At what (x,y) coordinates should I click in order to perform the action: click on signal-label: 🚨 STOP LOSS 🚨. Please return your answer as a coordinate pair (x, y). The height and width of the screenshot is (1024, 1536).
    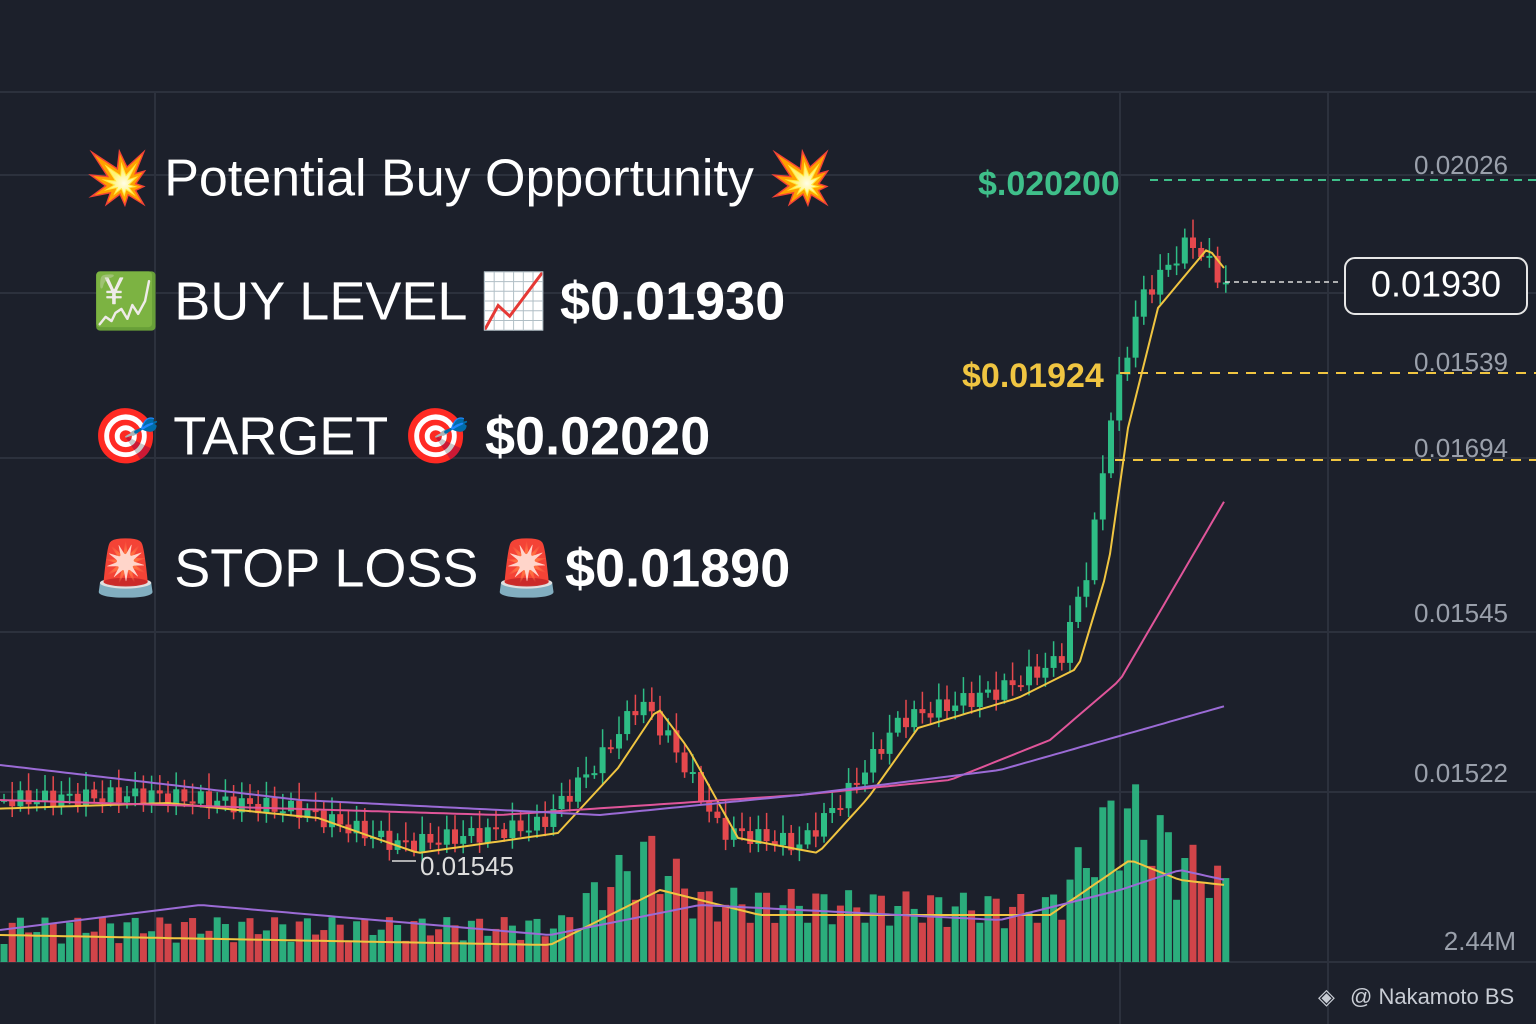
    Looking at the image, I should click on (326, 567).